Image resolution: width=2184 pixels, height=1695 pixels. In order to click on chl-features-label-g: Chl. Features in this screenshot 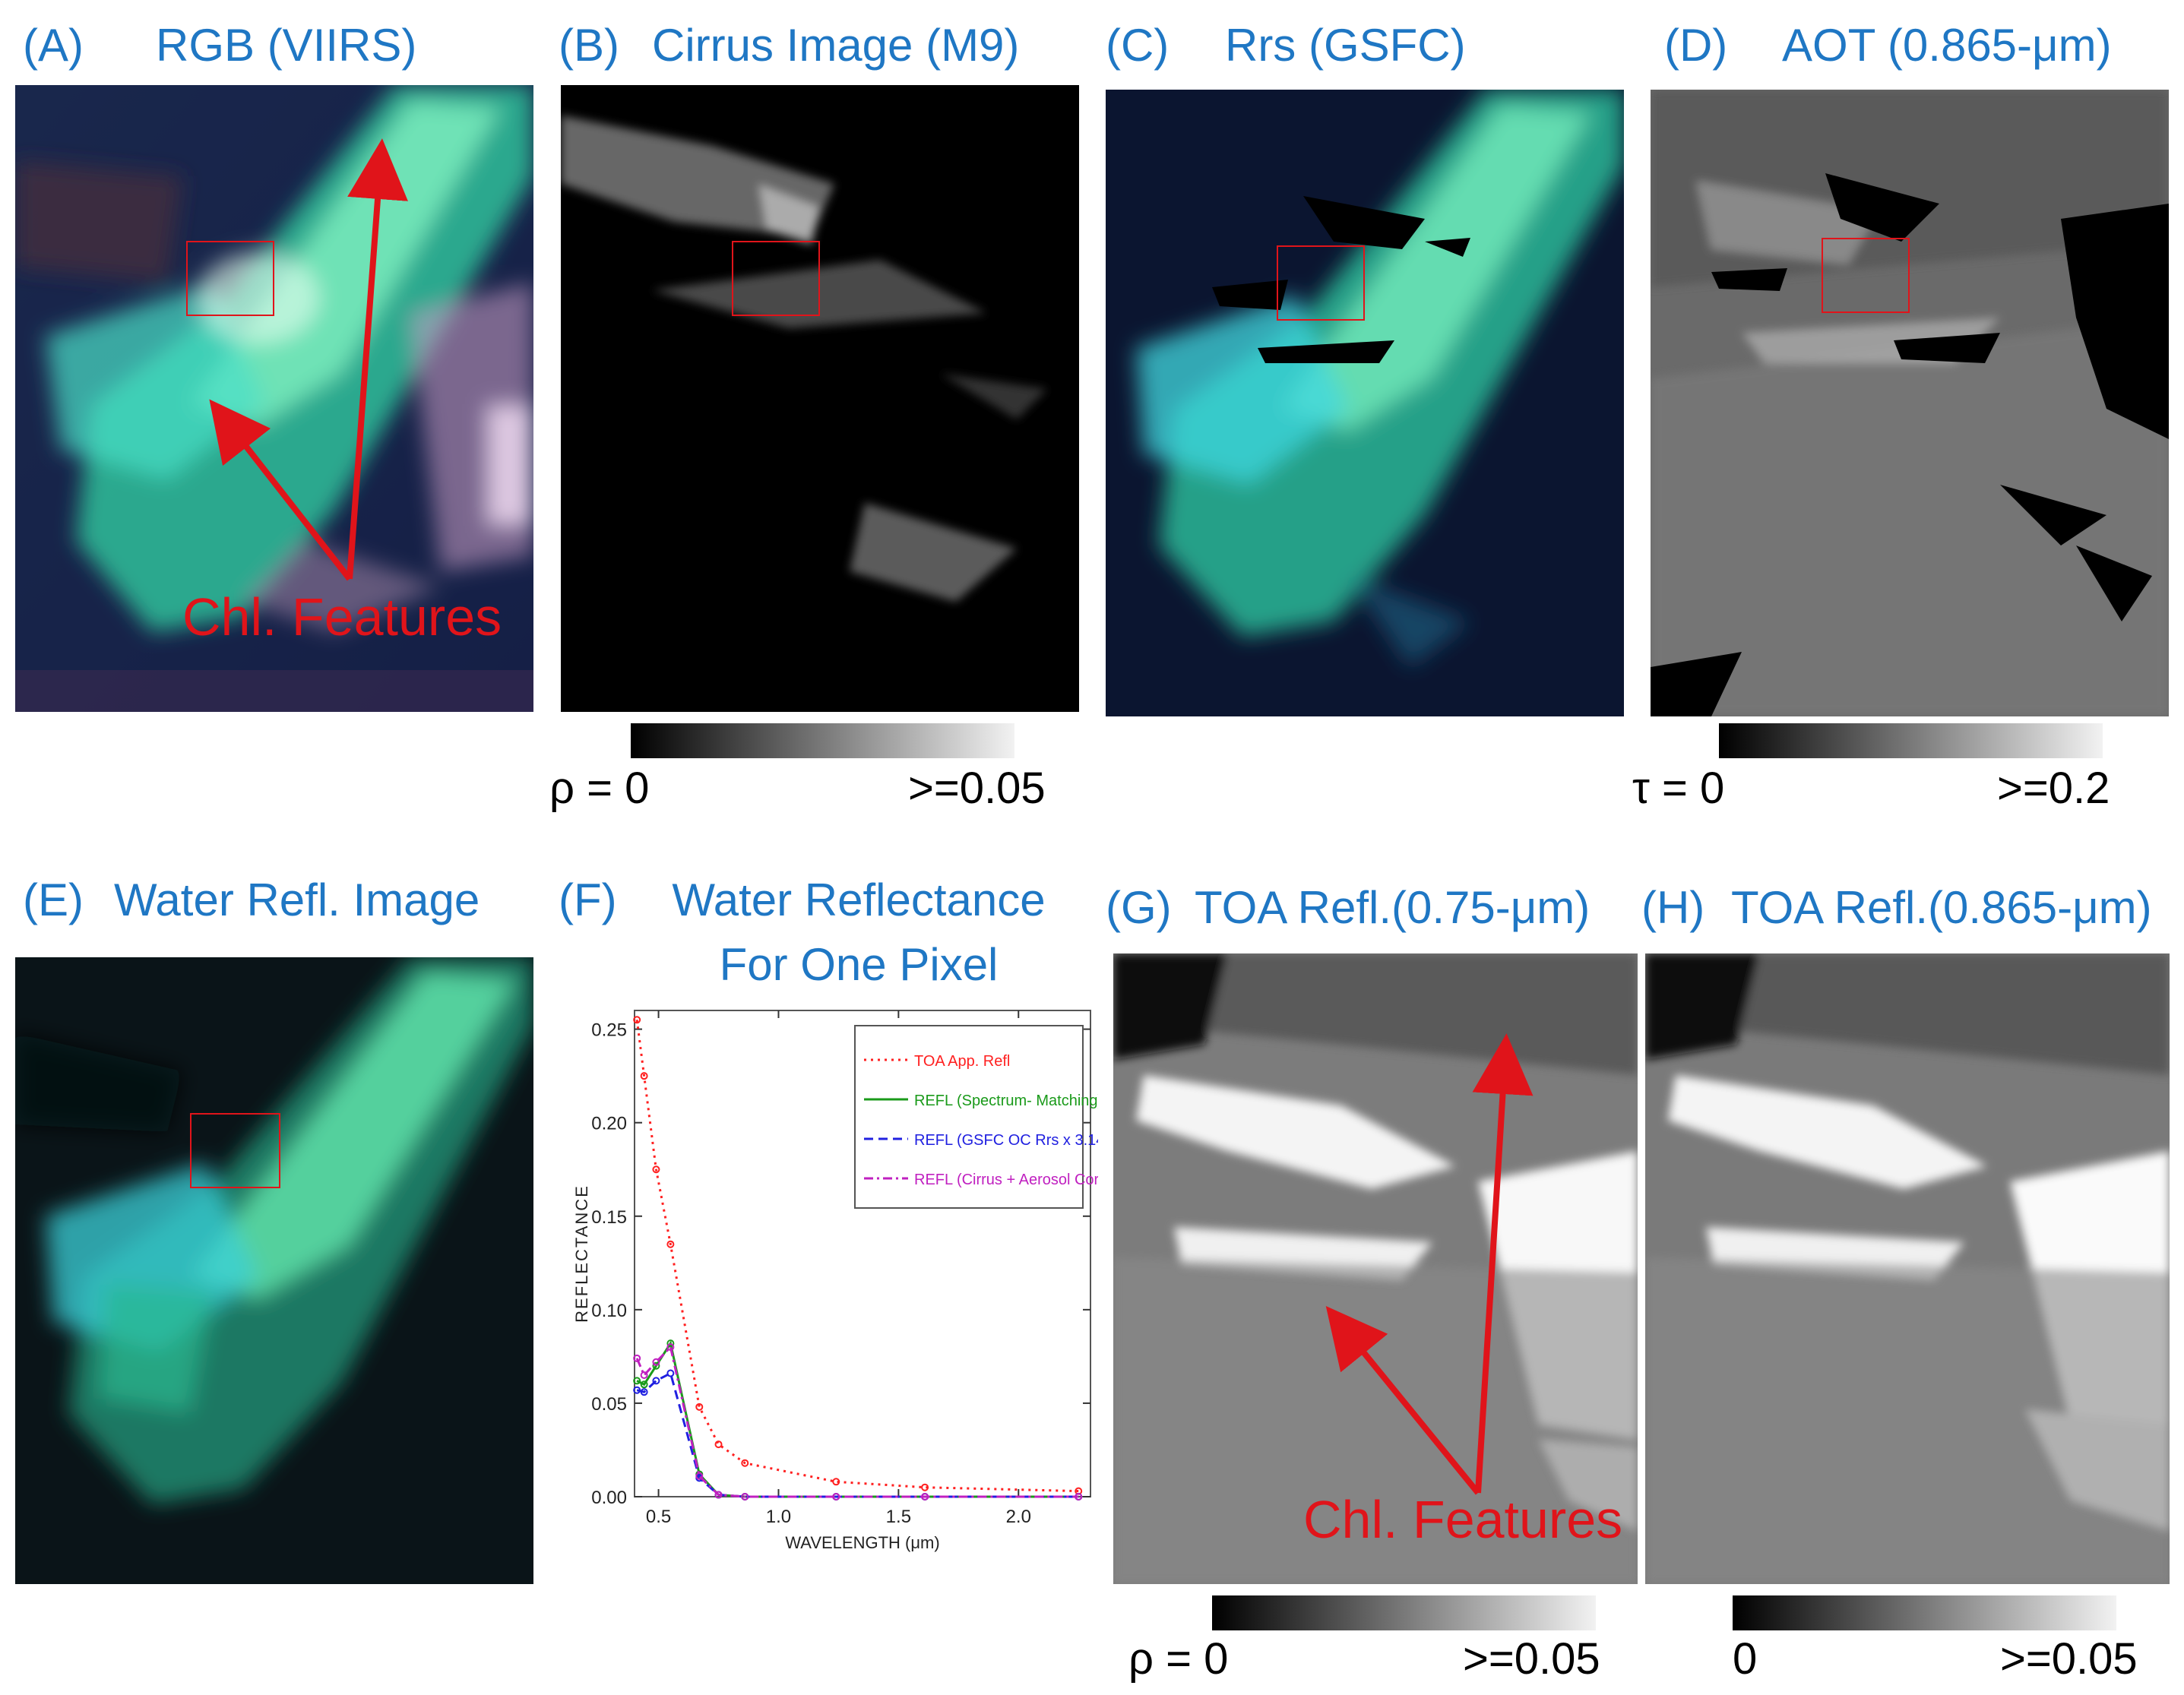, I will do `click(1463, 1519)`.